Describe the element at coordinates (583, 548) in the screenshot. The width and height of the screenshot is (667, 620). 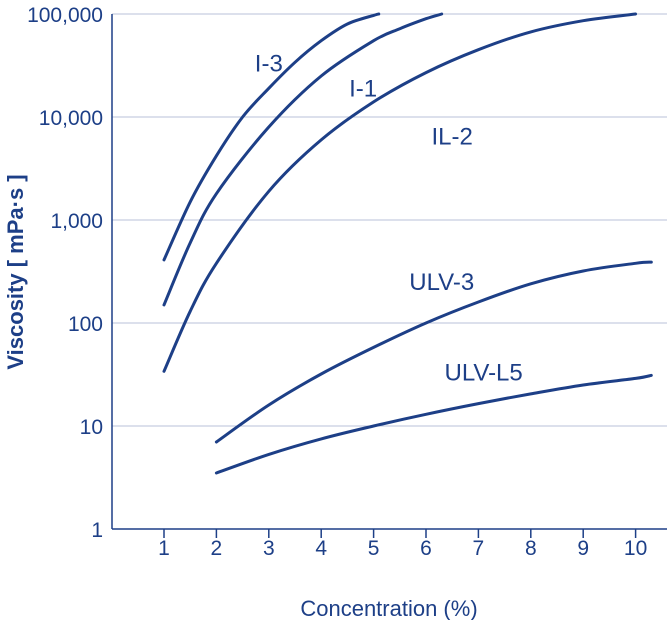
I see `x-tick-label: 9` at that location.